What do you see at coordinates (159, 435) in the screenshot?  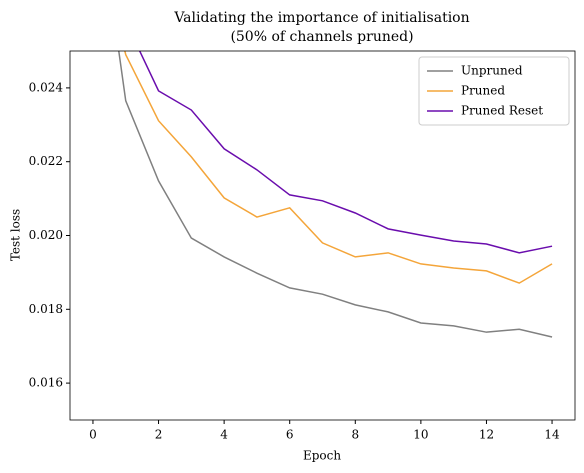 I see `x-tick-label: 2` at bounding box center [159, 435].